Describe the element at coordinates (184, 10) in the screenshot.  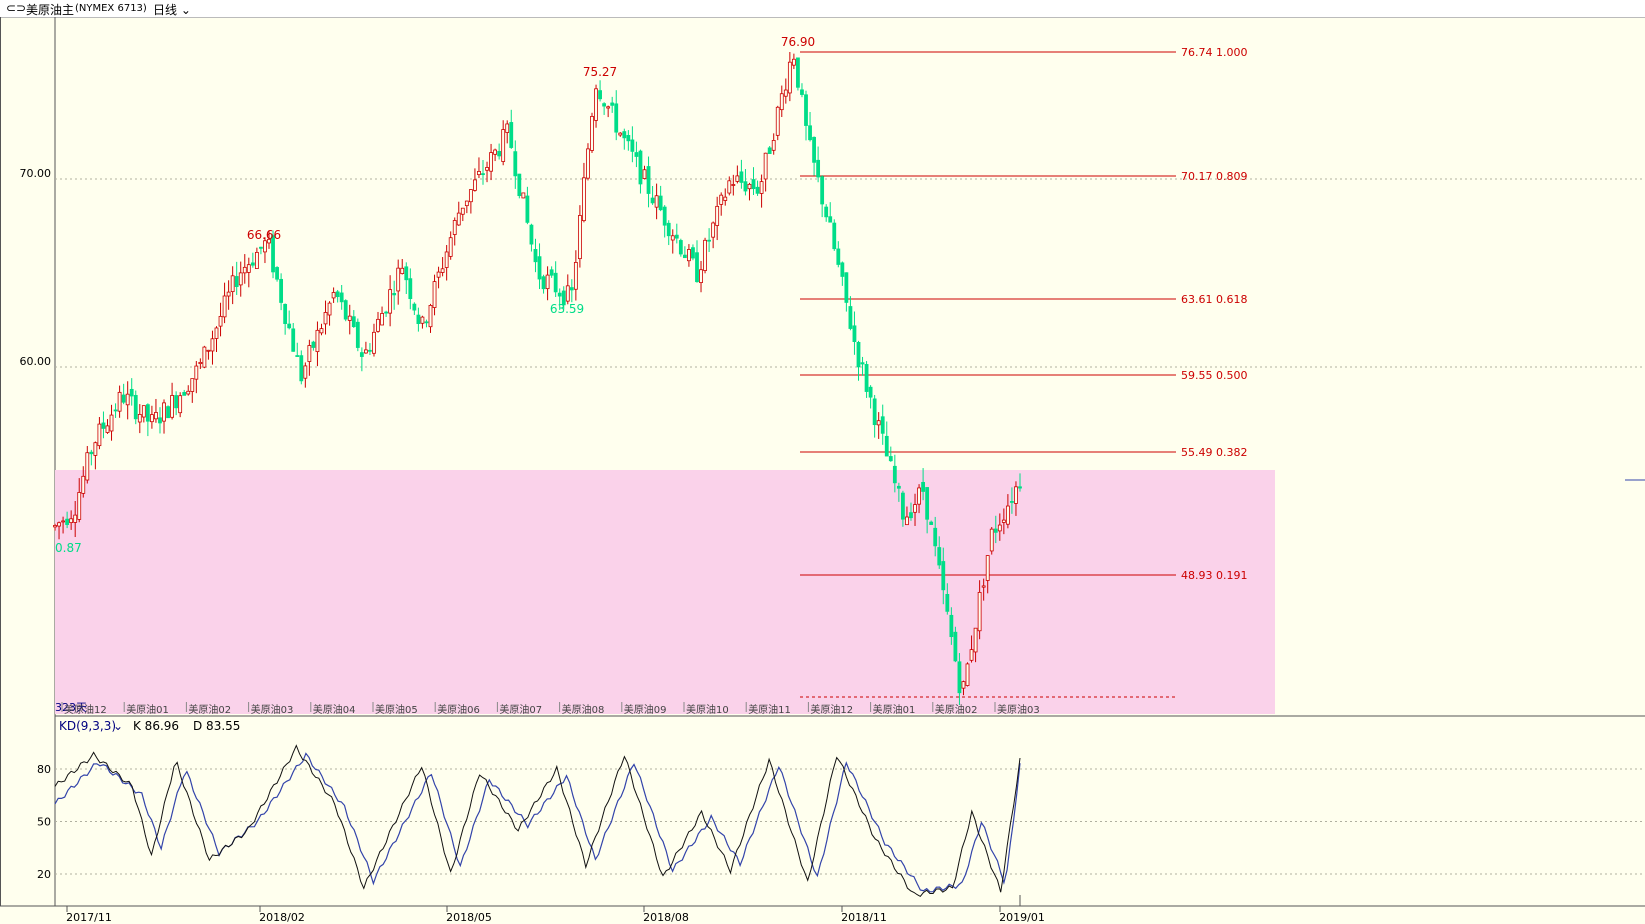
I see `chevron-down-icon: ⌄` at that location.